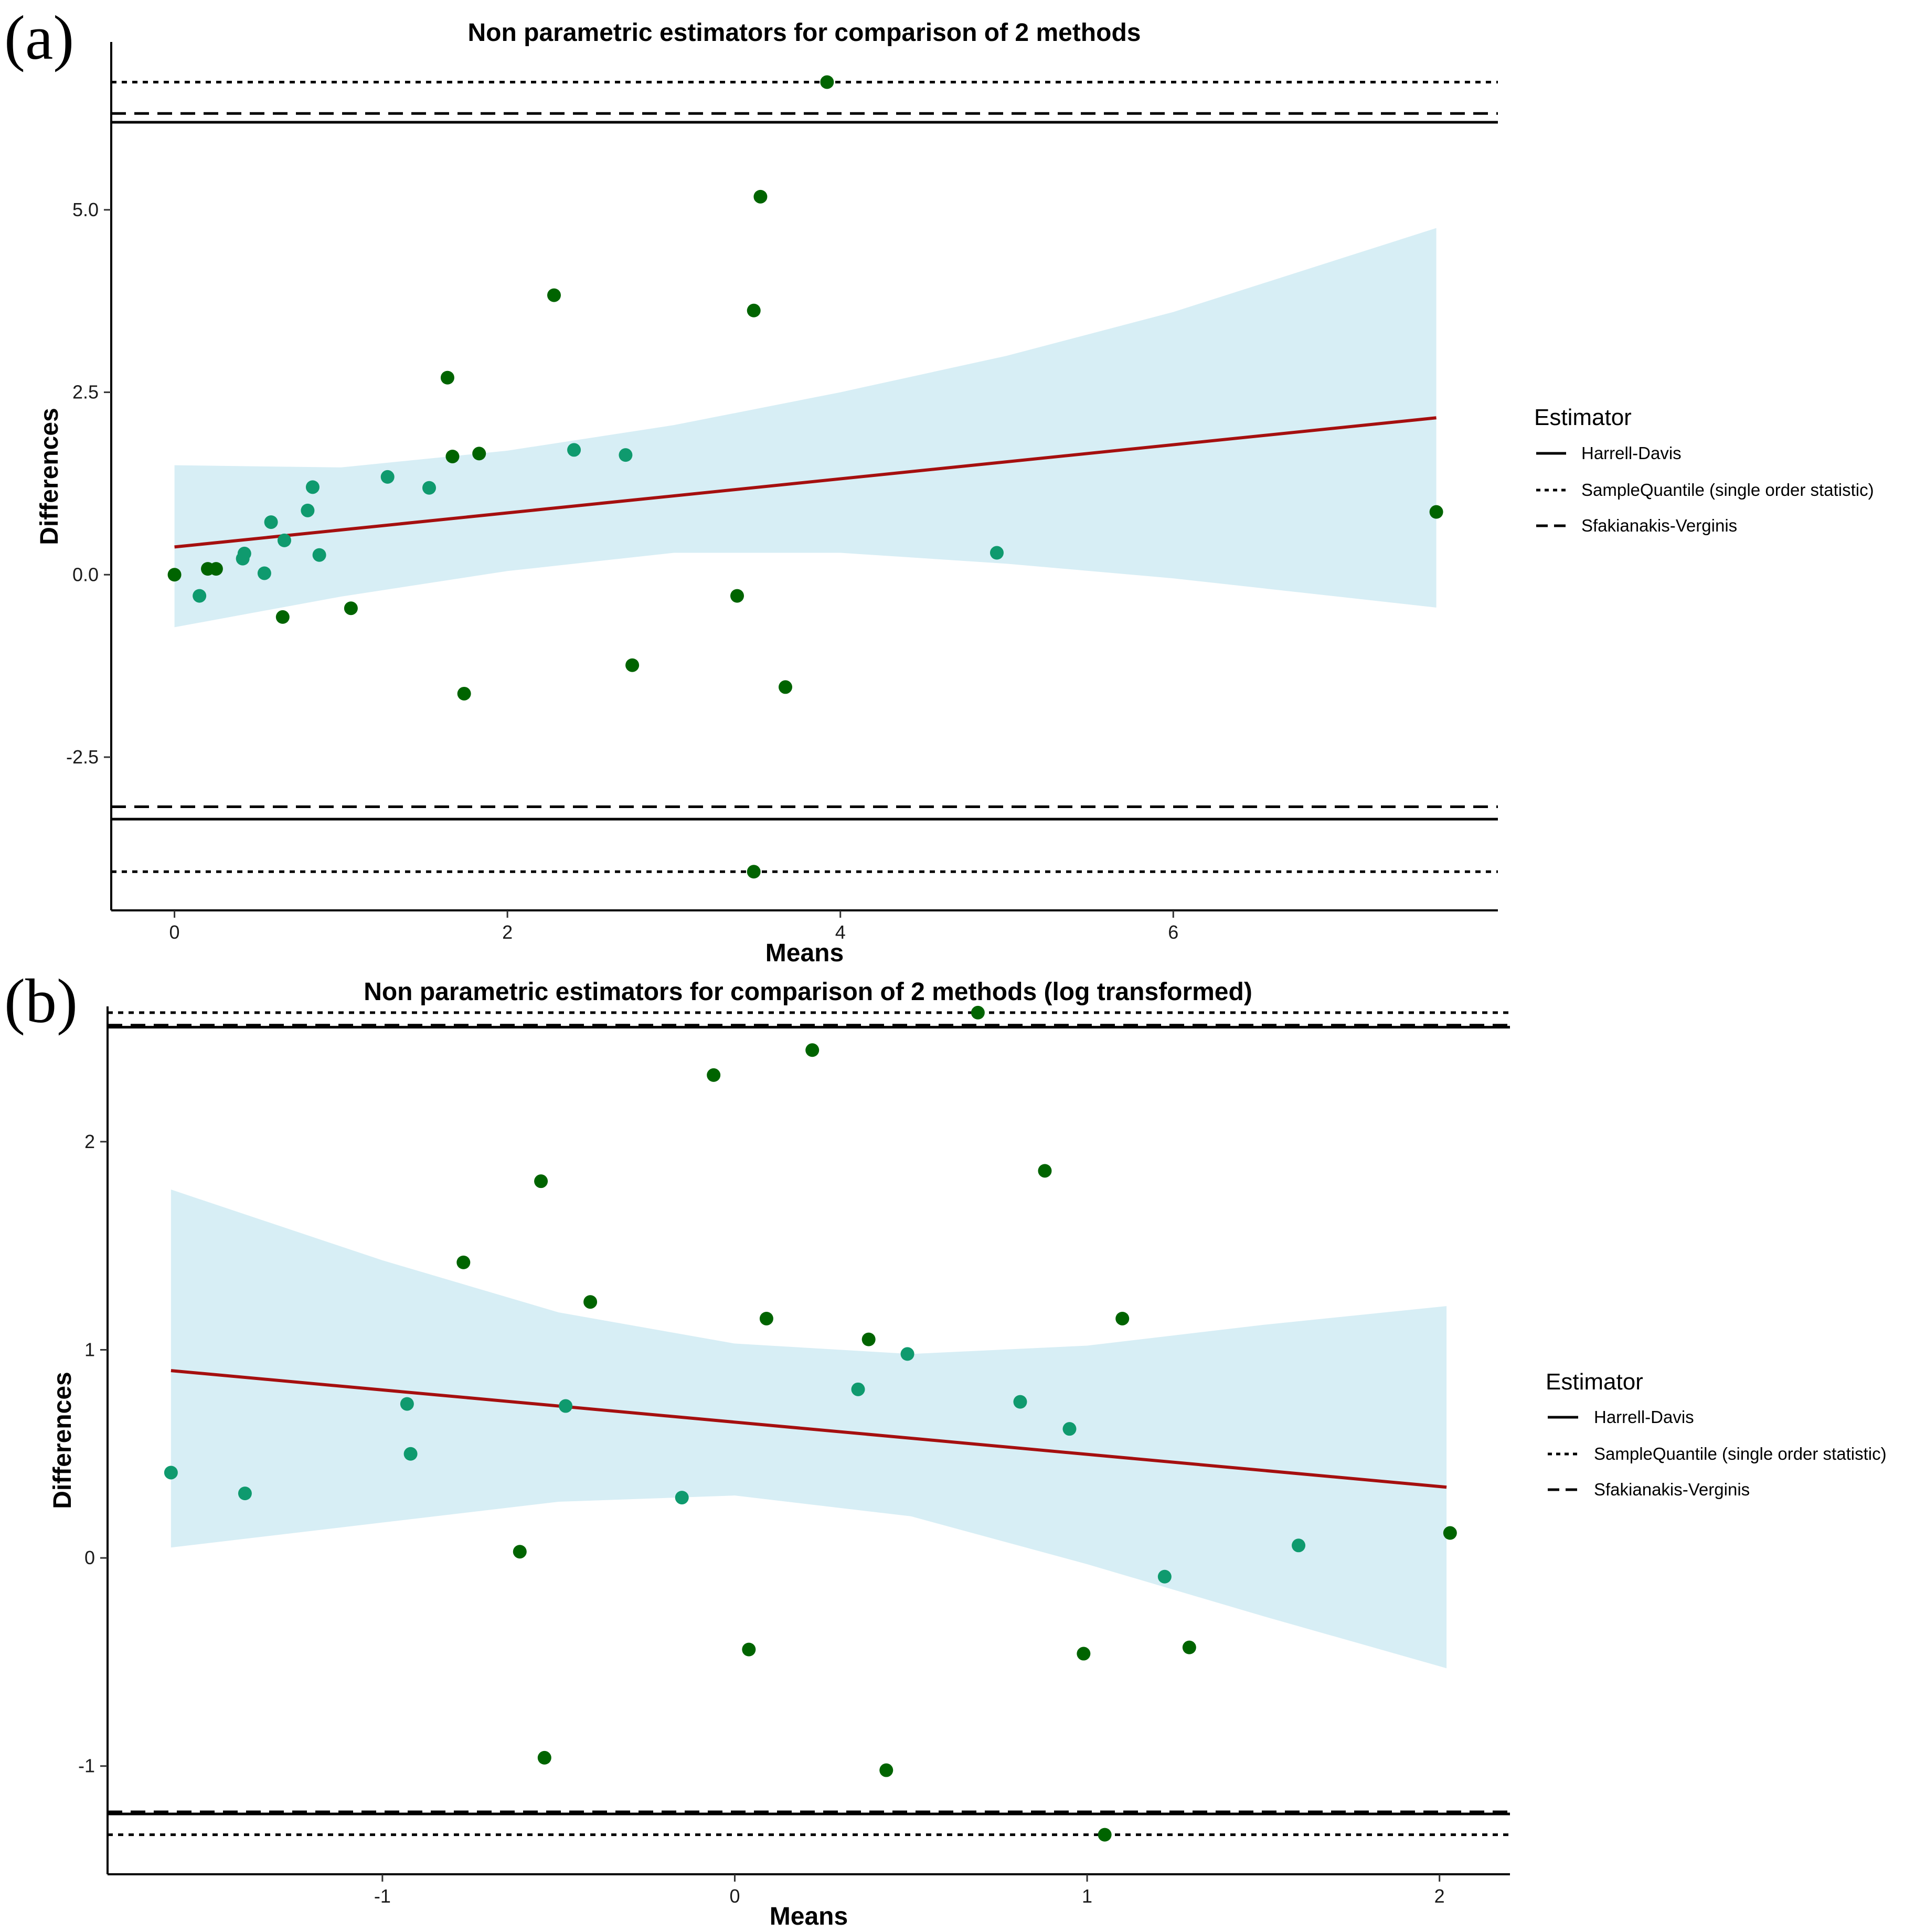  What do you see at coordinates (41, 1001) in the screenshot?
I see `panel-label: (b)` at bounding box center [41, 1001].